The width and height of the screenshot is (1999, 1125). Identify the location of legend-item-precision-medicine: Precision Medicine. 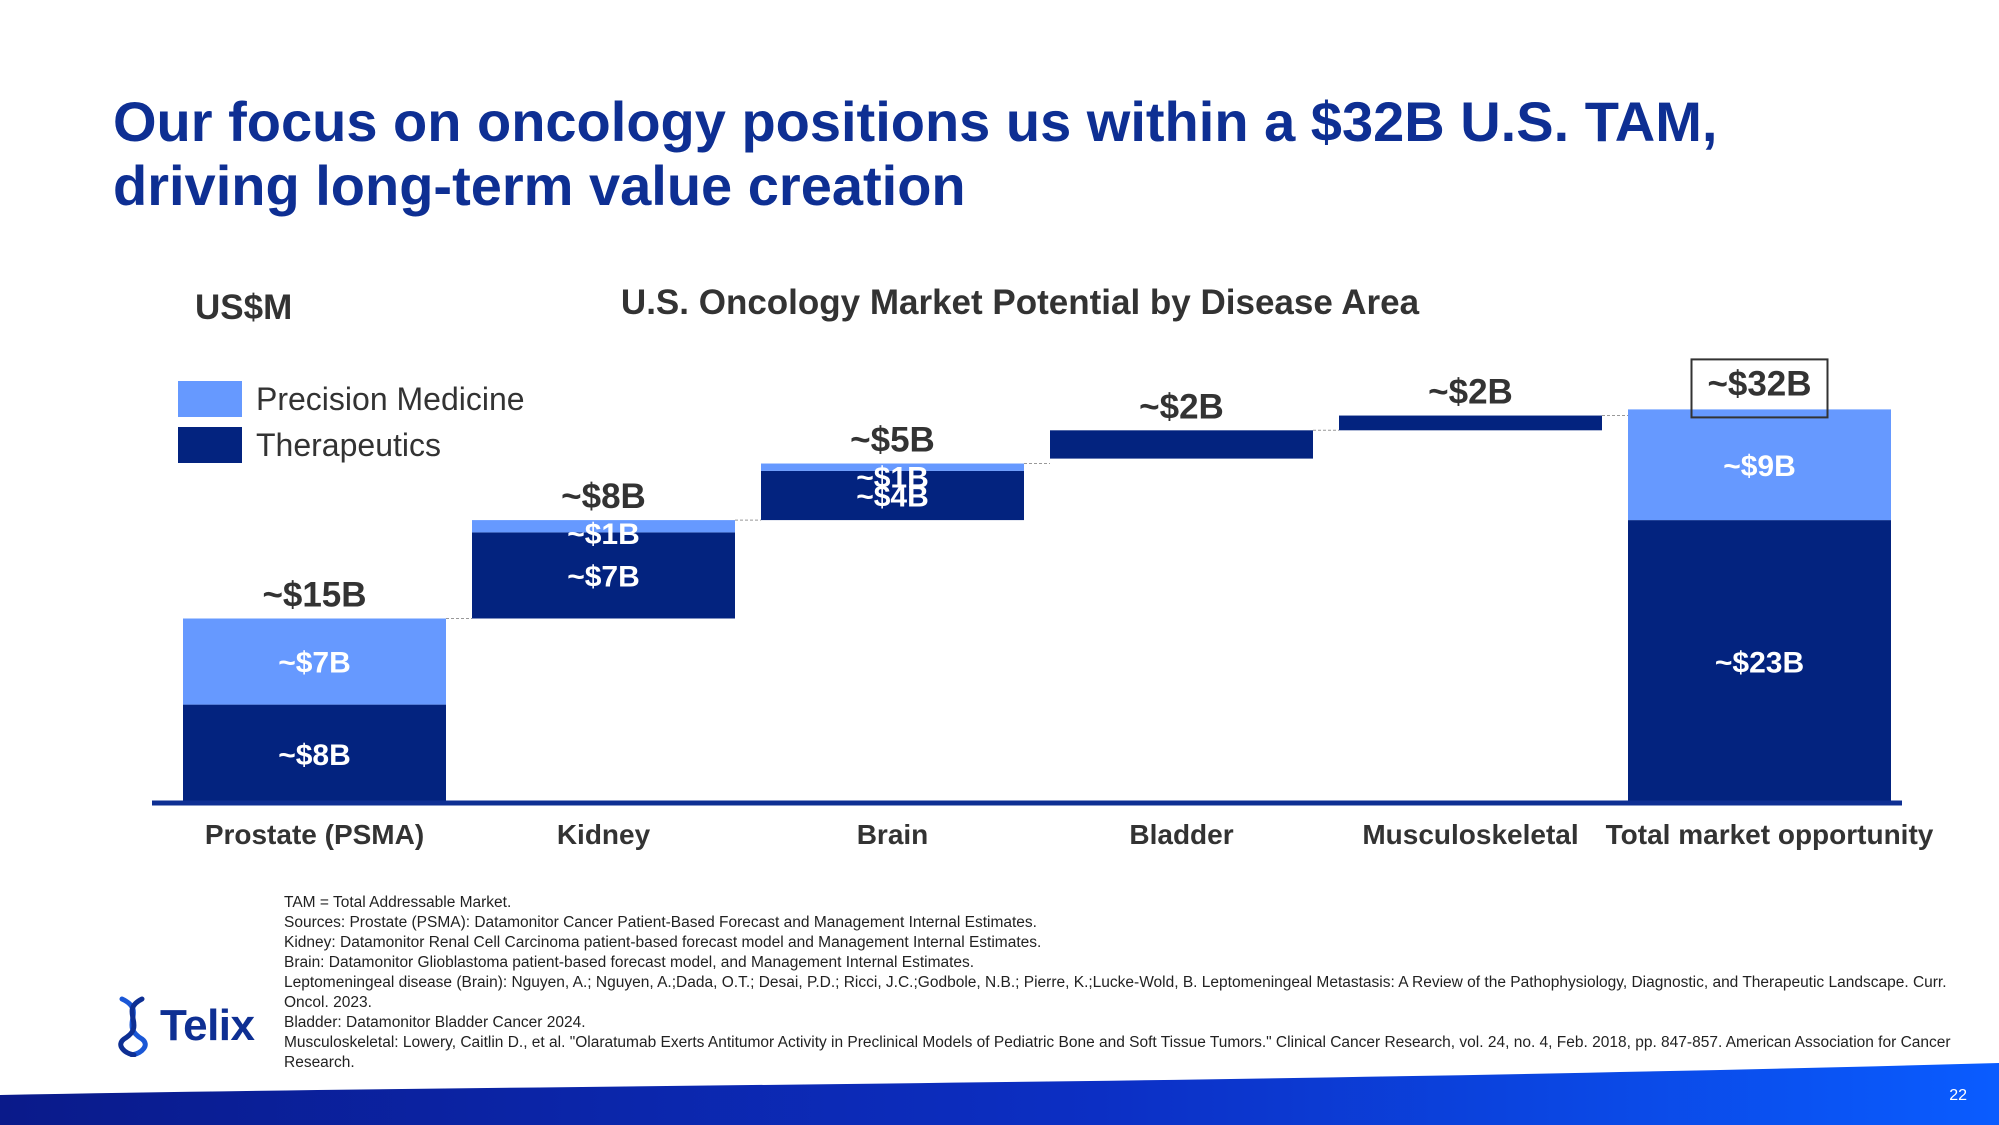
(351, 399).